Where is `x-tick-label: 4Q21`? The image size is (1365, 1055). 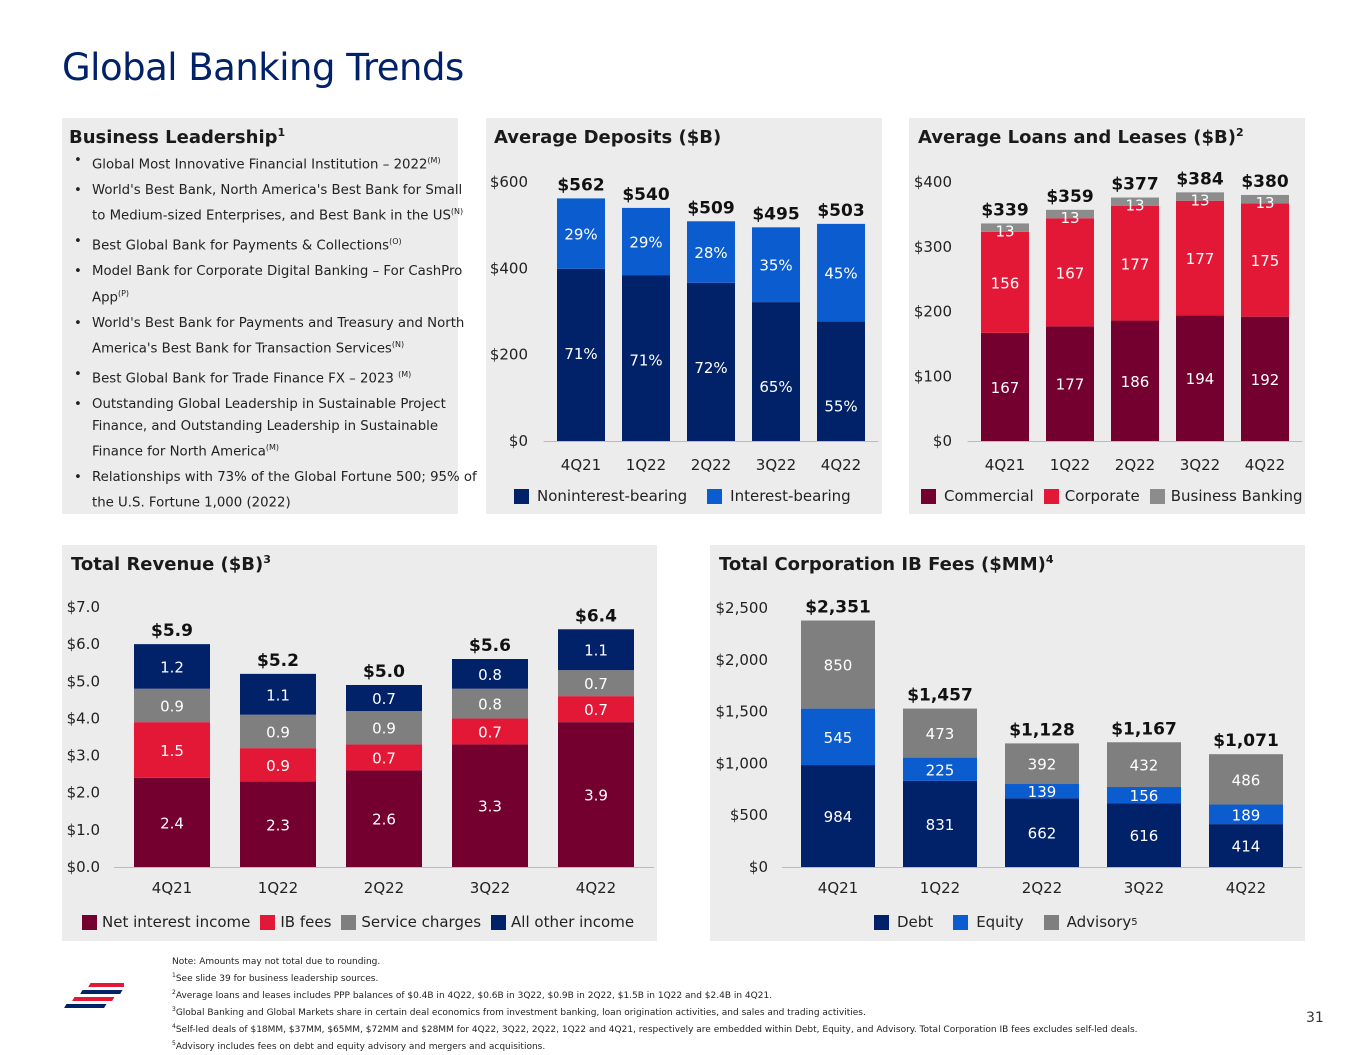 x-tick-label: 4Q21 is located at coordinates (1005, 465).